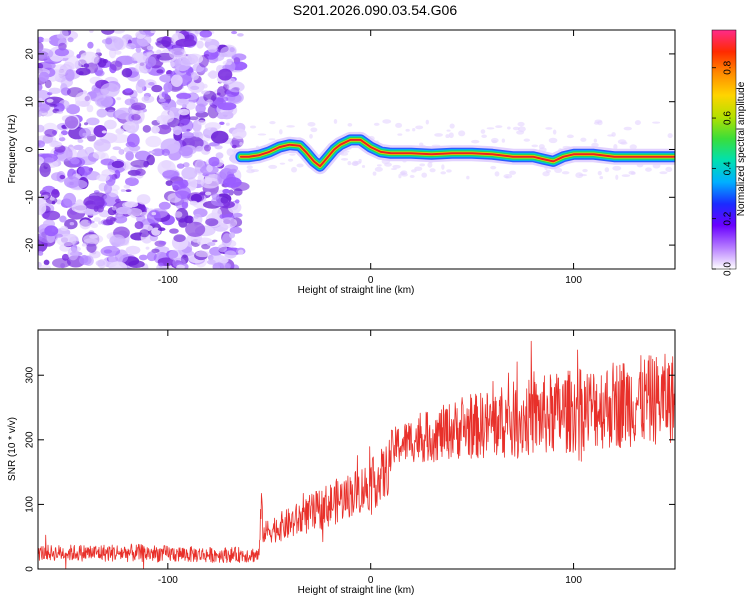  What do you see at coordinates (30, 439) in the screenshot?
I see `snr-y-tick-label: 200` at bounding box center [30, 439].